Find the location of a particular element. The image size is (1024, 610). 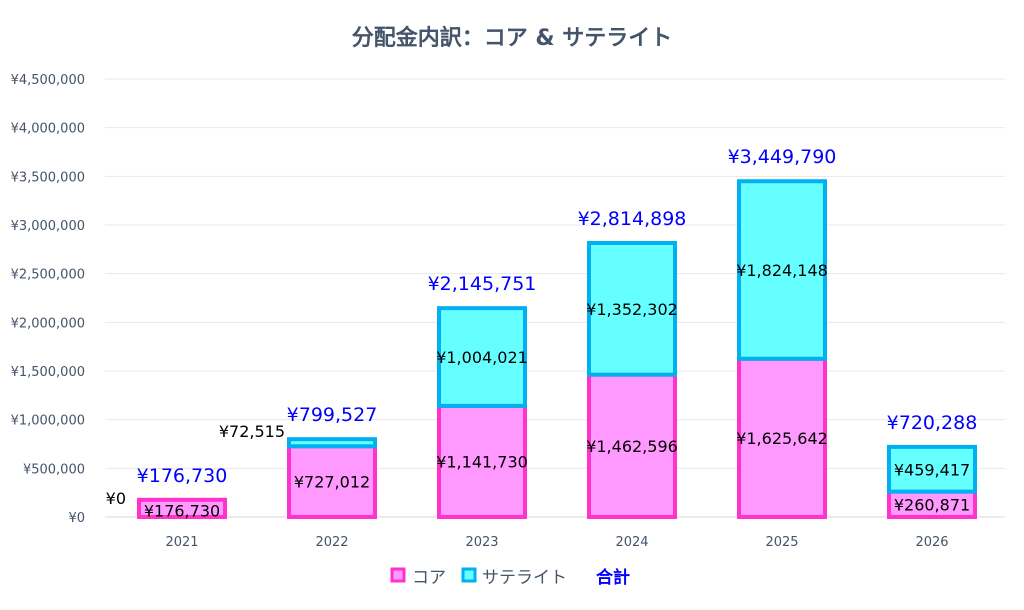

data-label-satellite: ¥1,004,021 is located at coordinates (482, 357).